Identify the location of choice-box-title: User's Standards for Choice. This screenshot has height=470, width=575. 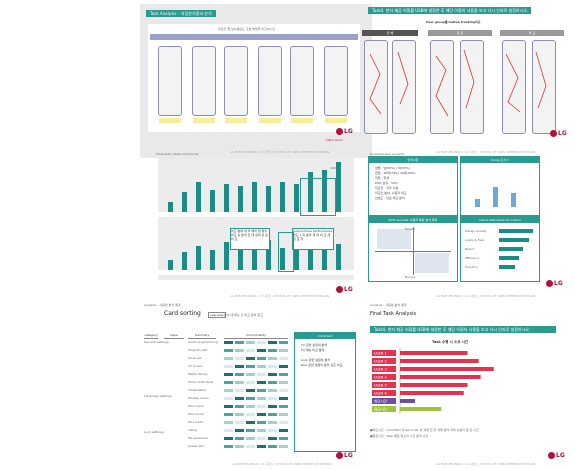
(500, 220).